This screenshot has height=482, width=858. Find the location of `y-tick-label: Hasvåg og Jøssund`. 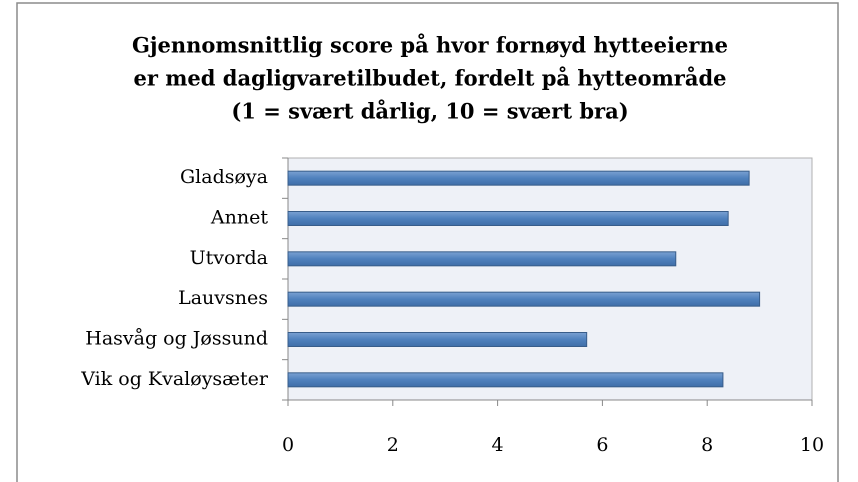

y-tick-label: Hasvåg og Jøssund is located at coordinates (176, 339).